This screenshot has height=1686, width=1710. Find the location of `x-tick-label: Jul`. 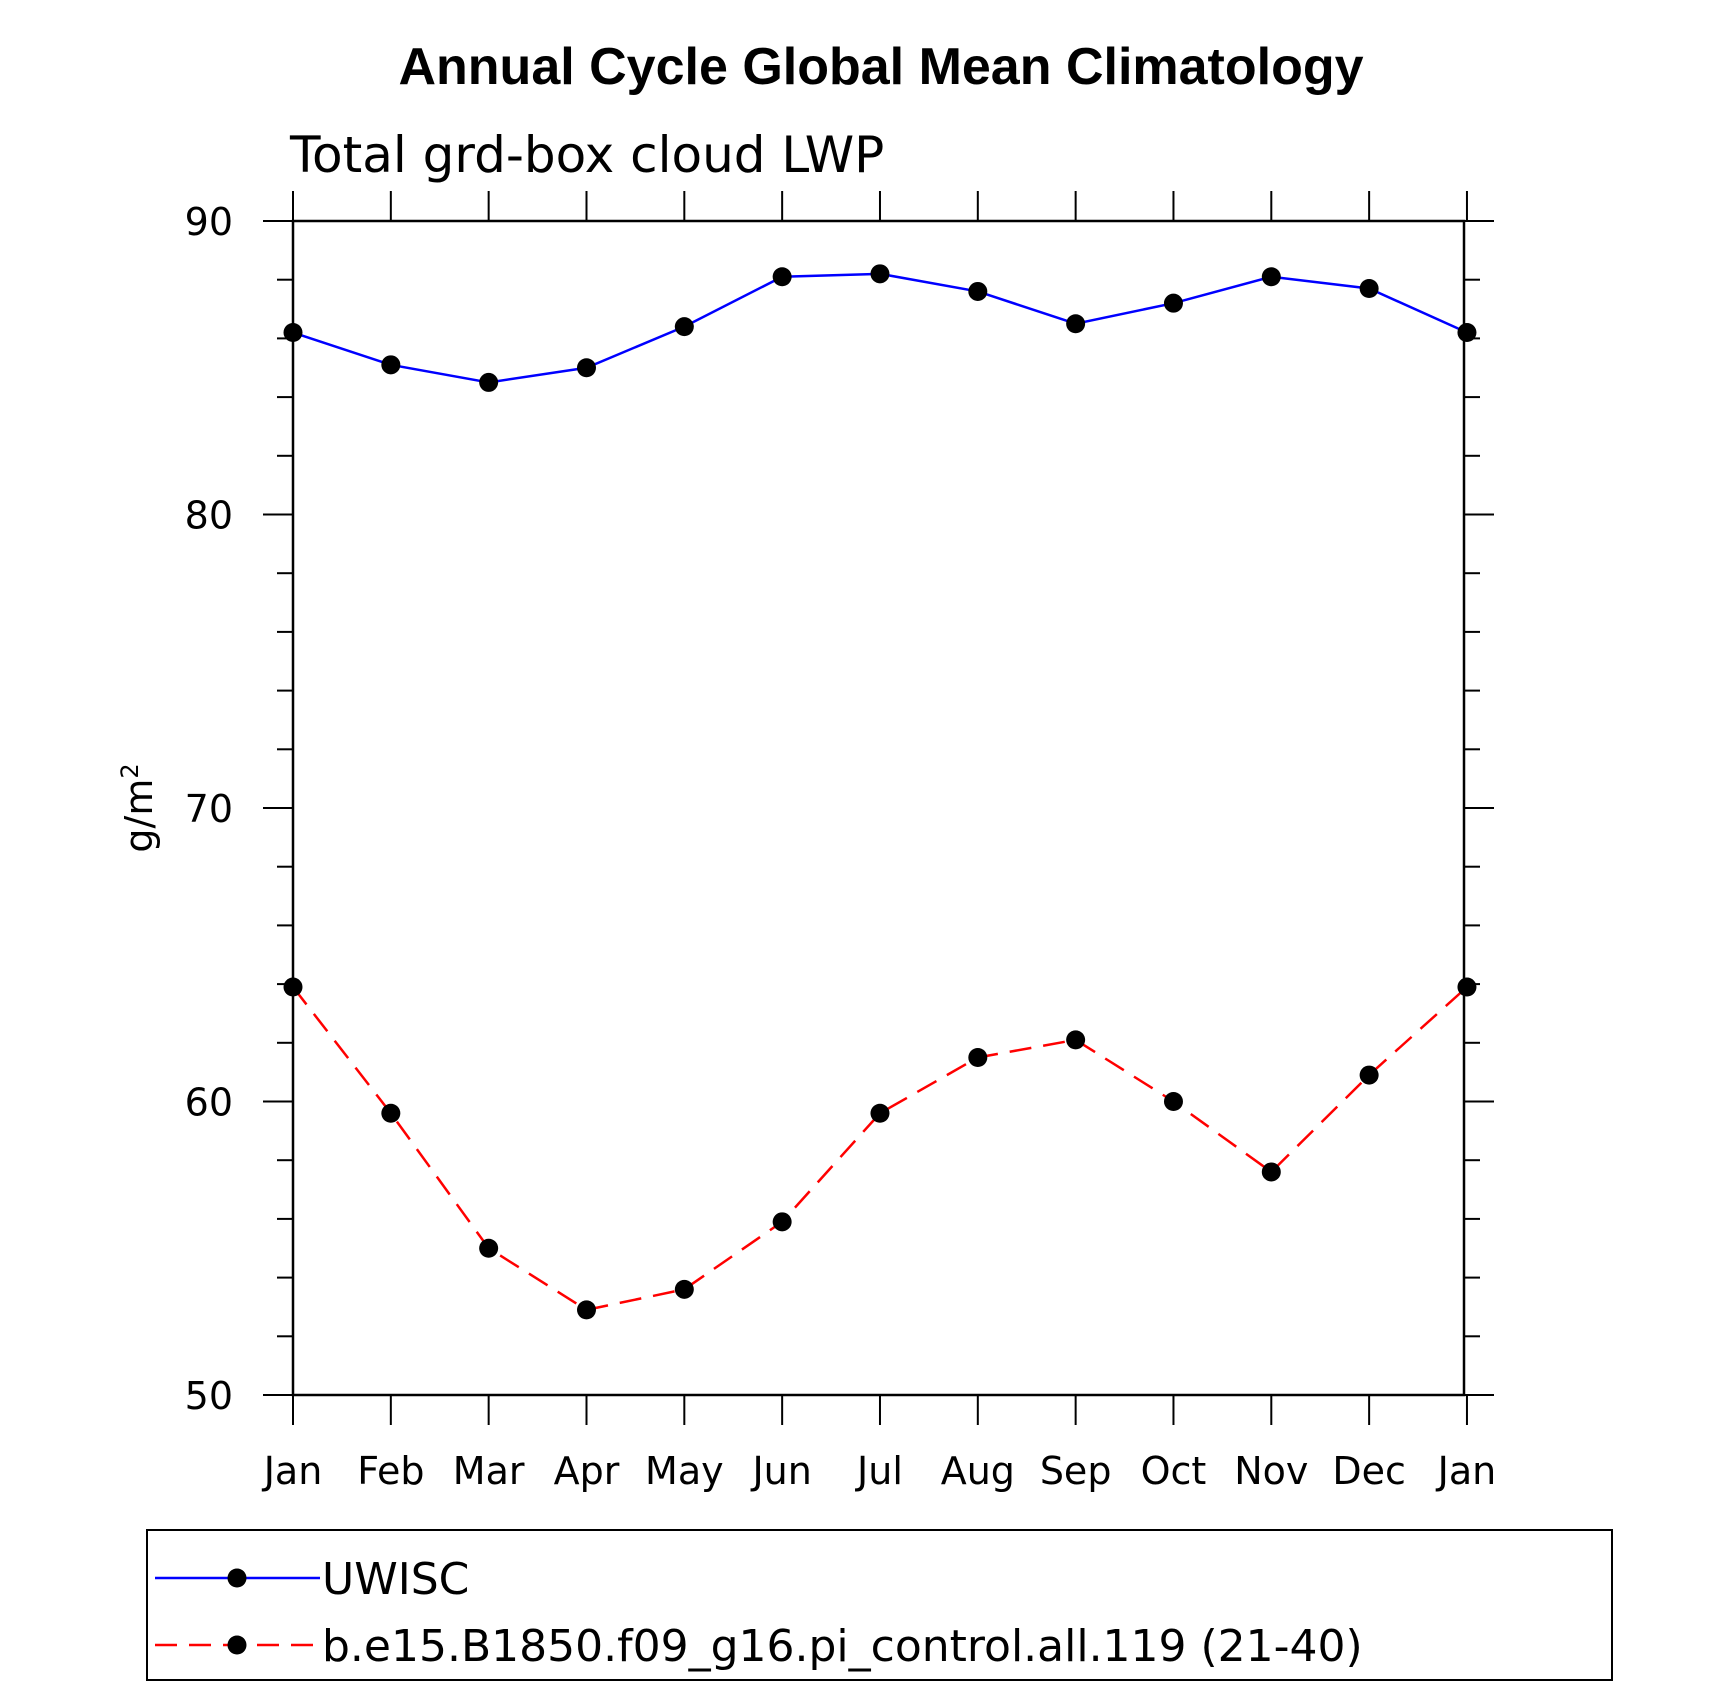

x-tick-label: Jul is located at coordinates (879, 1471).